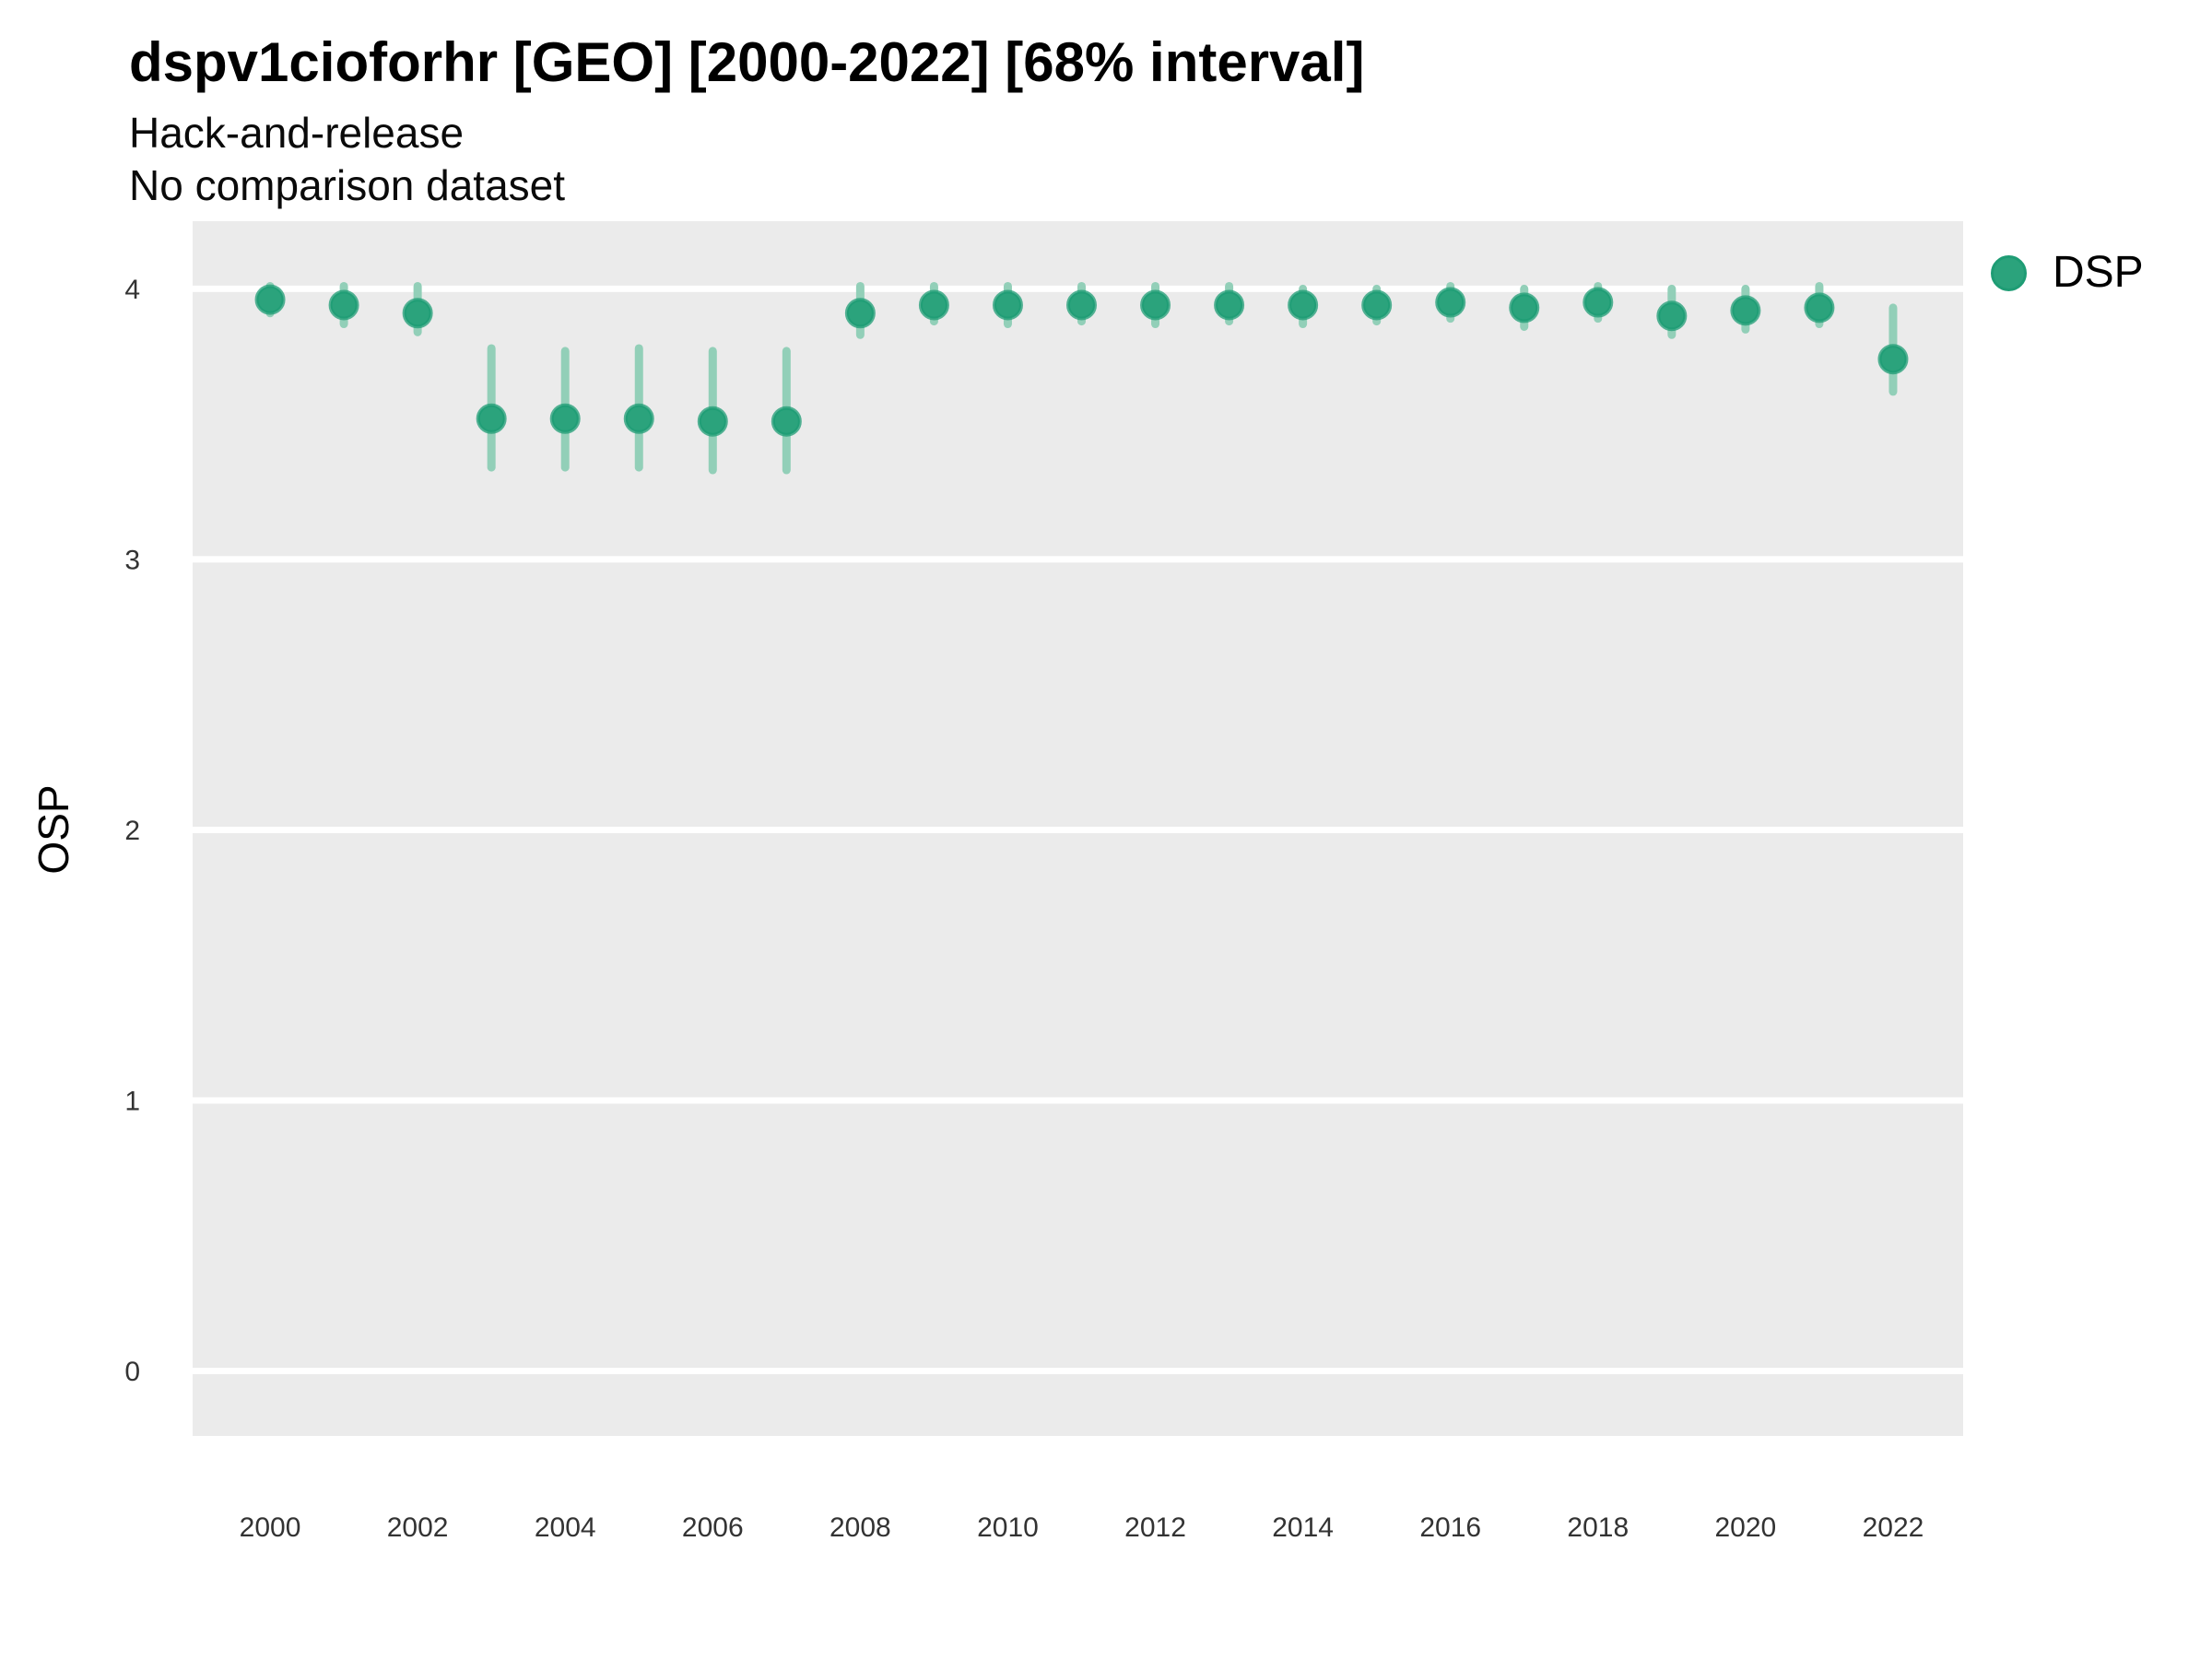  What do you see at coordinates (1008, 1527) in the screenshot?
I see `x-tick-label: 2010` at bounding box center [1008, 1527].